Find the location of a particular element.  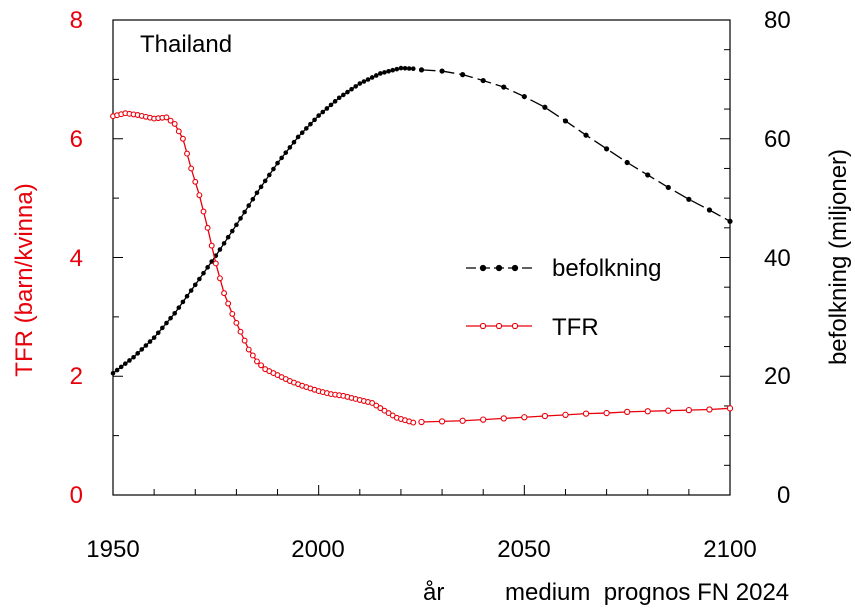

legend-label-tfr: TFR is located at coordinates (575, 327).